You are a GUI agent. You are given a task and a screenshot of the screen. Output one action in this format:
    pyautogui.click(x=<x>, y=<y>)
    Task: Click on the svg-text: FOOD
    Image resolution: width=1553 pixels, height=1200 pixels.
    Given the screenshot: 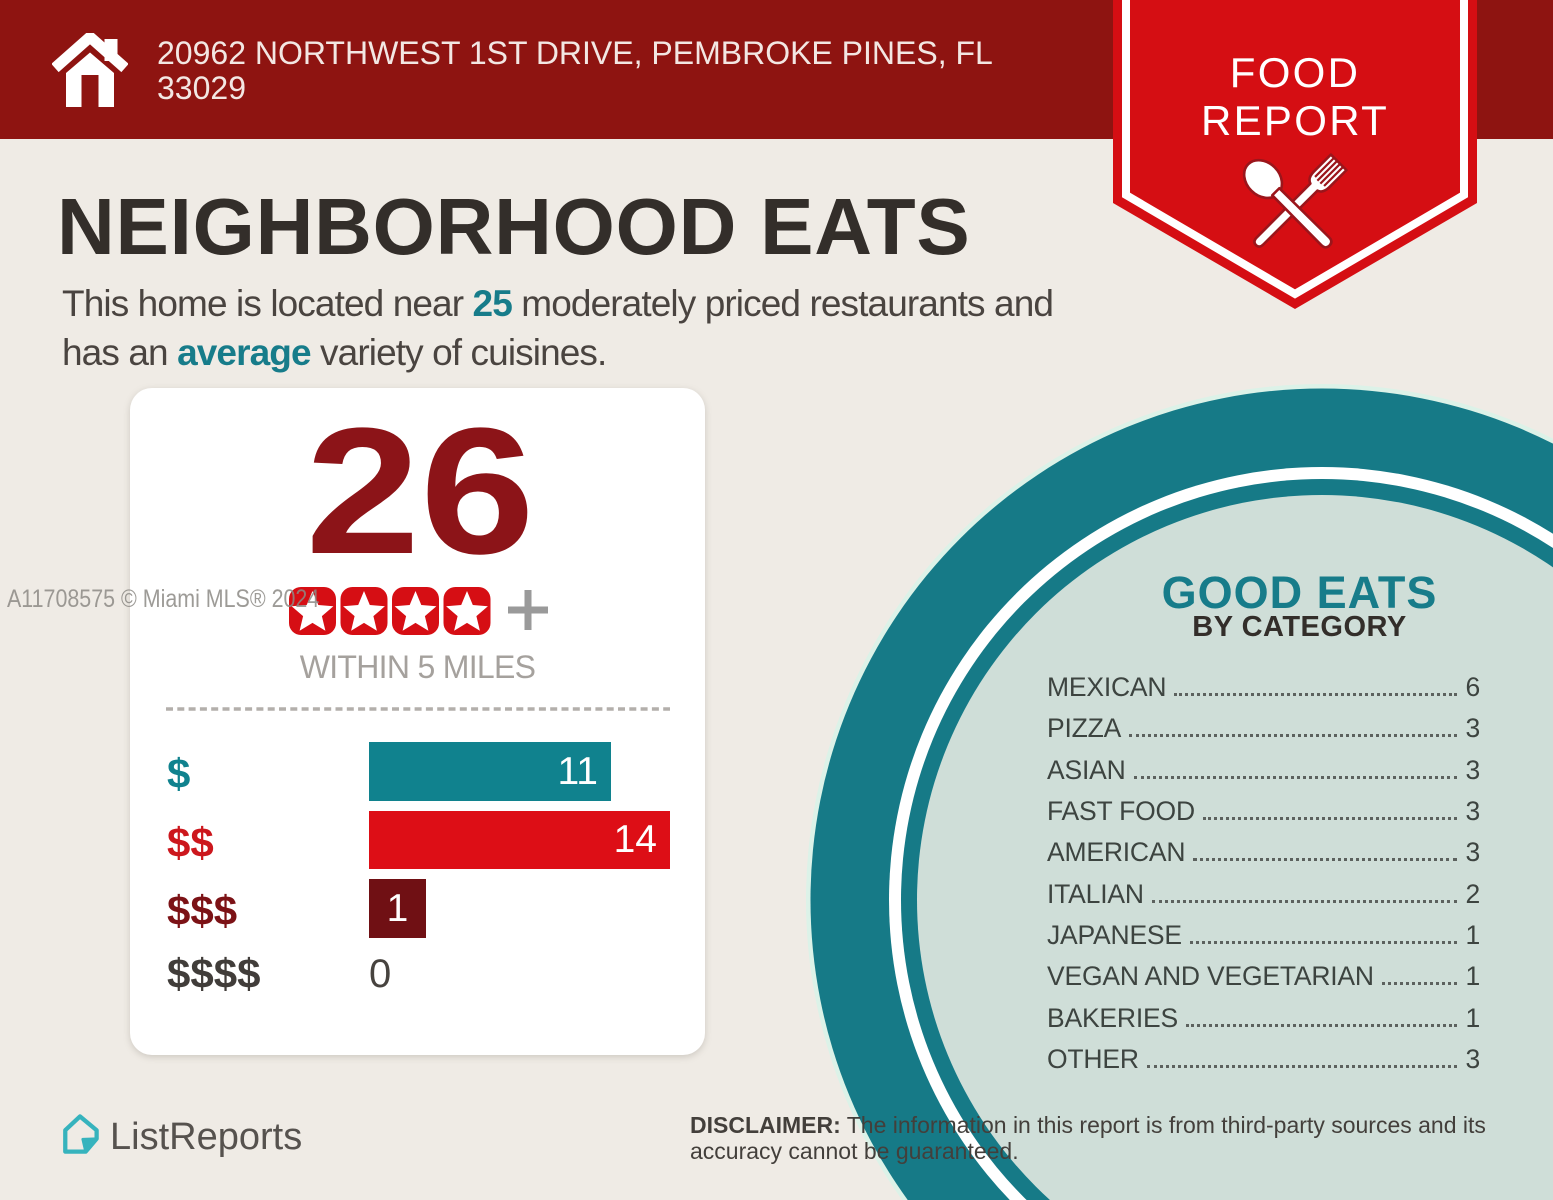 What is the action you would take?
    pyautogui.click(x=1295, y=72)
    